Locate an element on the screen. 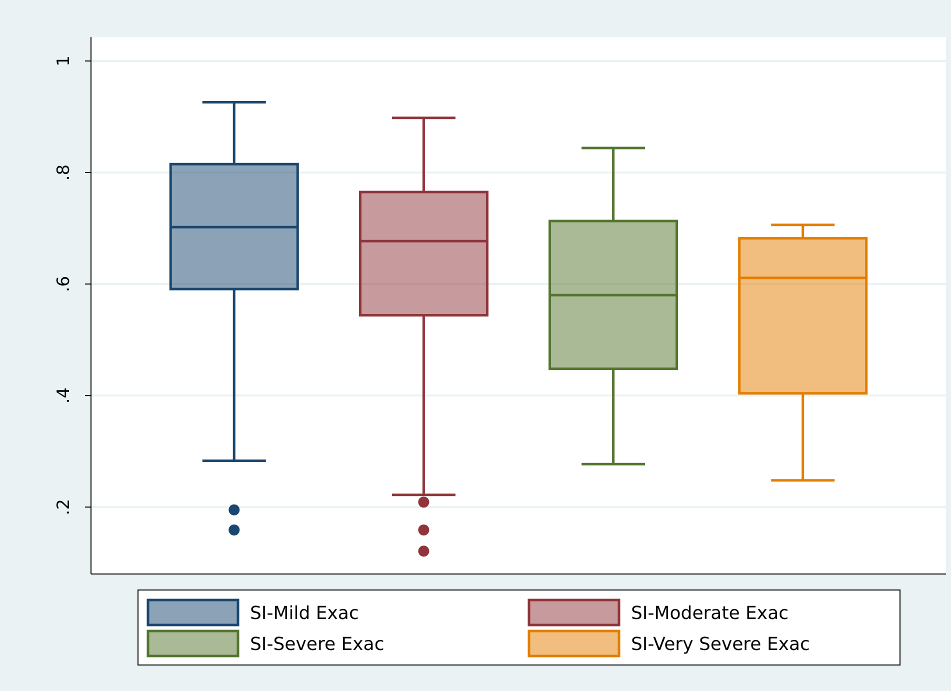 The image size is (951, 691). y-tick-label: 1 is located at coordinates (64, 61).